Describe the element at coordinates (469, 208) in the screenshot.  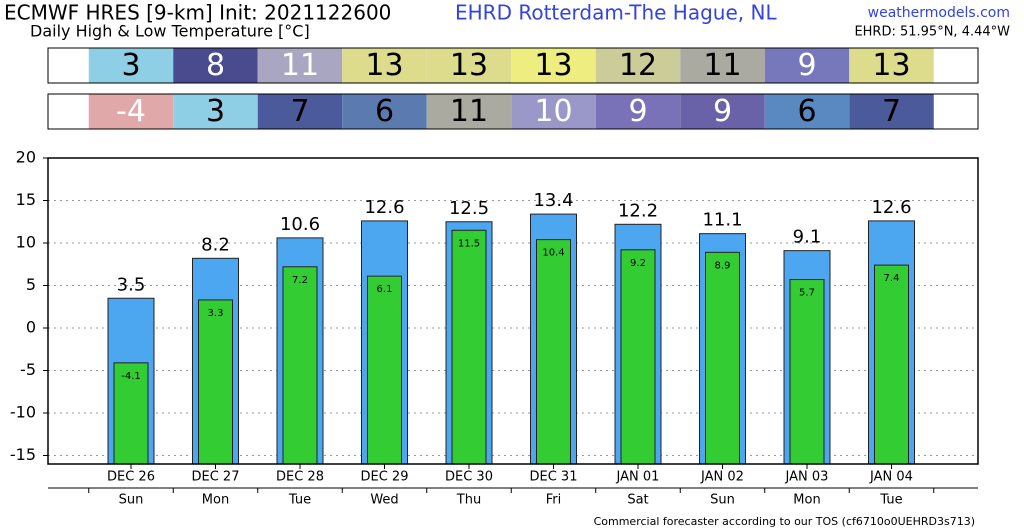
I see `high-label: 12.5` at that location.